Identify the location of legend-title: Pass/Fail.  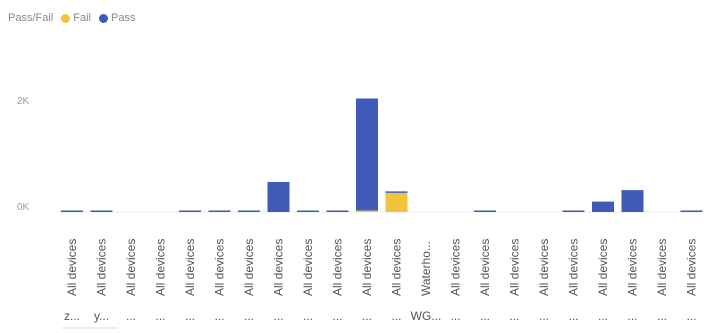
(31, 18).